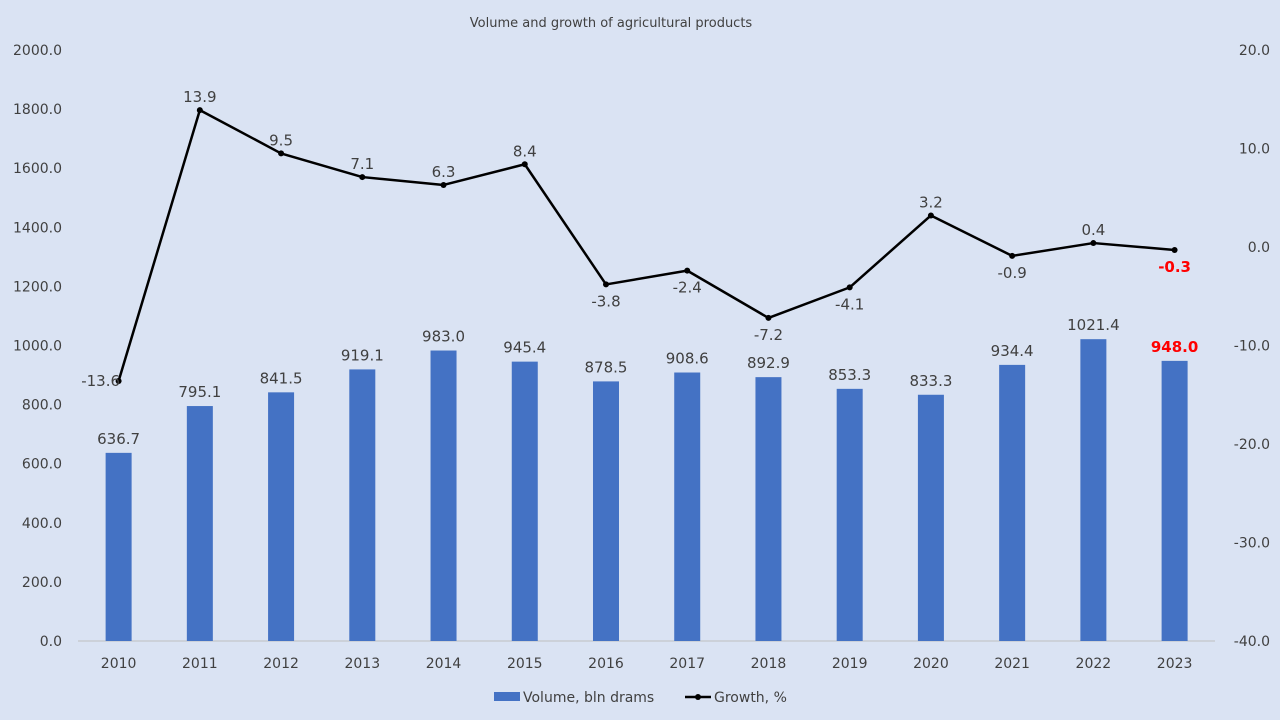 Image resolution: width=1280 pixels, height=720 pixels. I want to click on bar-value-label: 636.7, so click(118, 439).